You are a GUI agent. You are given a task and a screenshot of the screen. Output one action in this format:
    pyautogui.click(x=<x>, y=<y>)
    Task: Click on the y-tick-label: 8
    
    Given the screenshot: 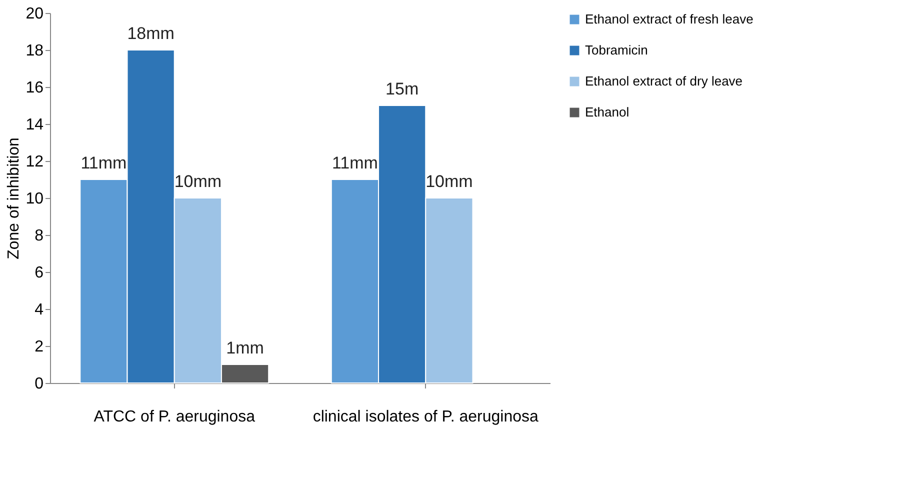 What is the action you would take?
    pyautogui.click(x=39, y=236)
    